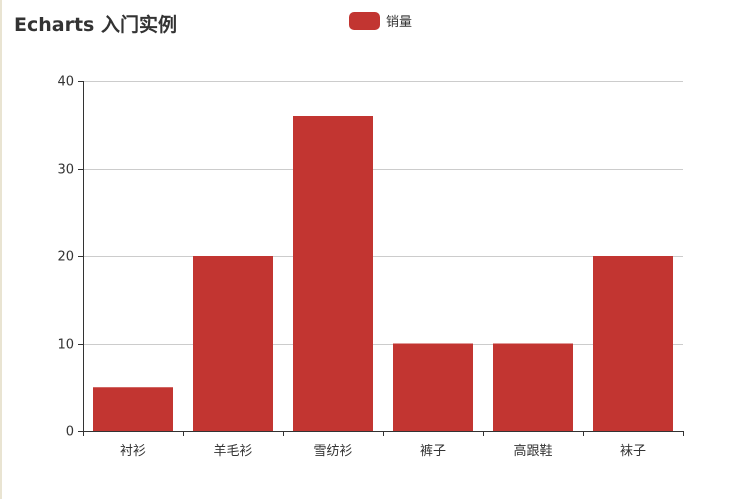 Image resolution: width=752 pixels, height=499 pixels. I want to click on x-tick-label: 袜子, so click(633, 451).